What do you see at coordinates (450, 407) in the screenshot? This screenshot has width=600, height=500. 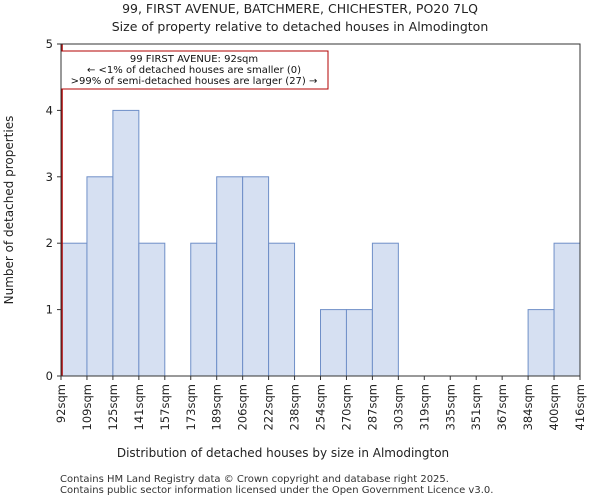 I see `x-tick-label: 335sqm` at bounding box center [450, 407].